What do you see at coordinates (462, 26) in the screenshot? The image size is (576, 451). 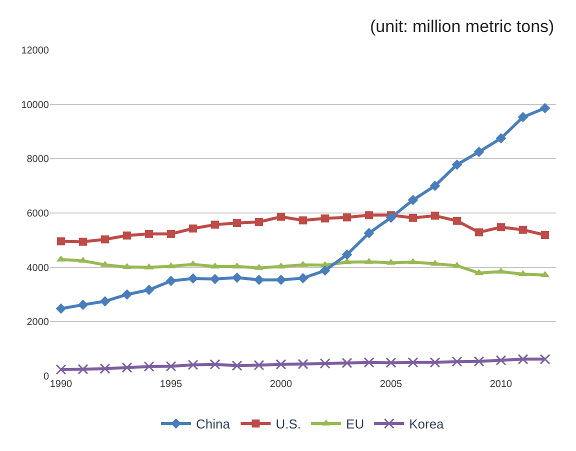 I see `text: (unit: million metric tons)` at bounding box center [462, 26].